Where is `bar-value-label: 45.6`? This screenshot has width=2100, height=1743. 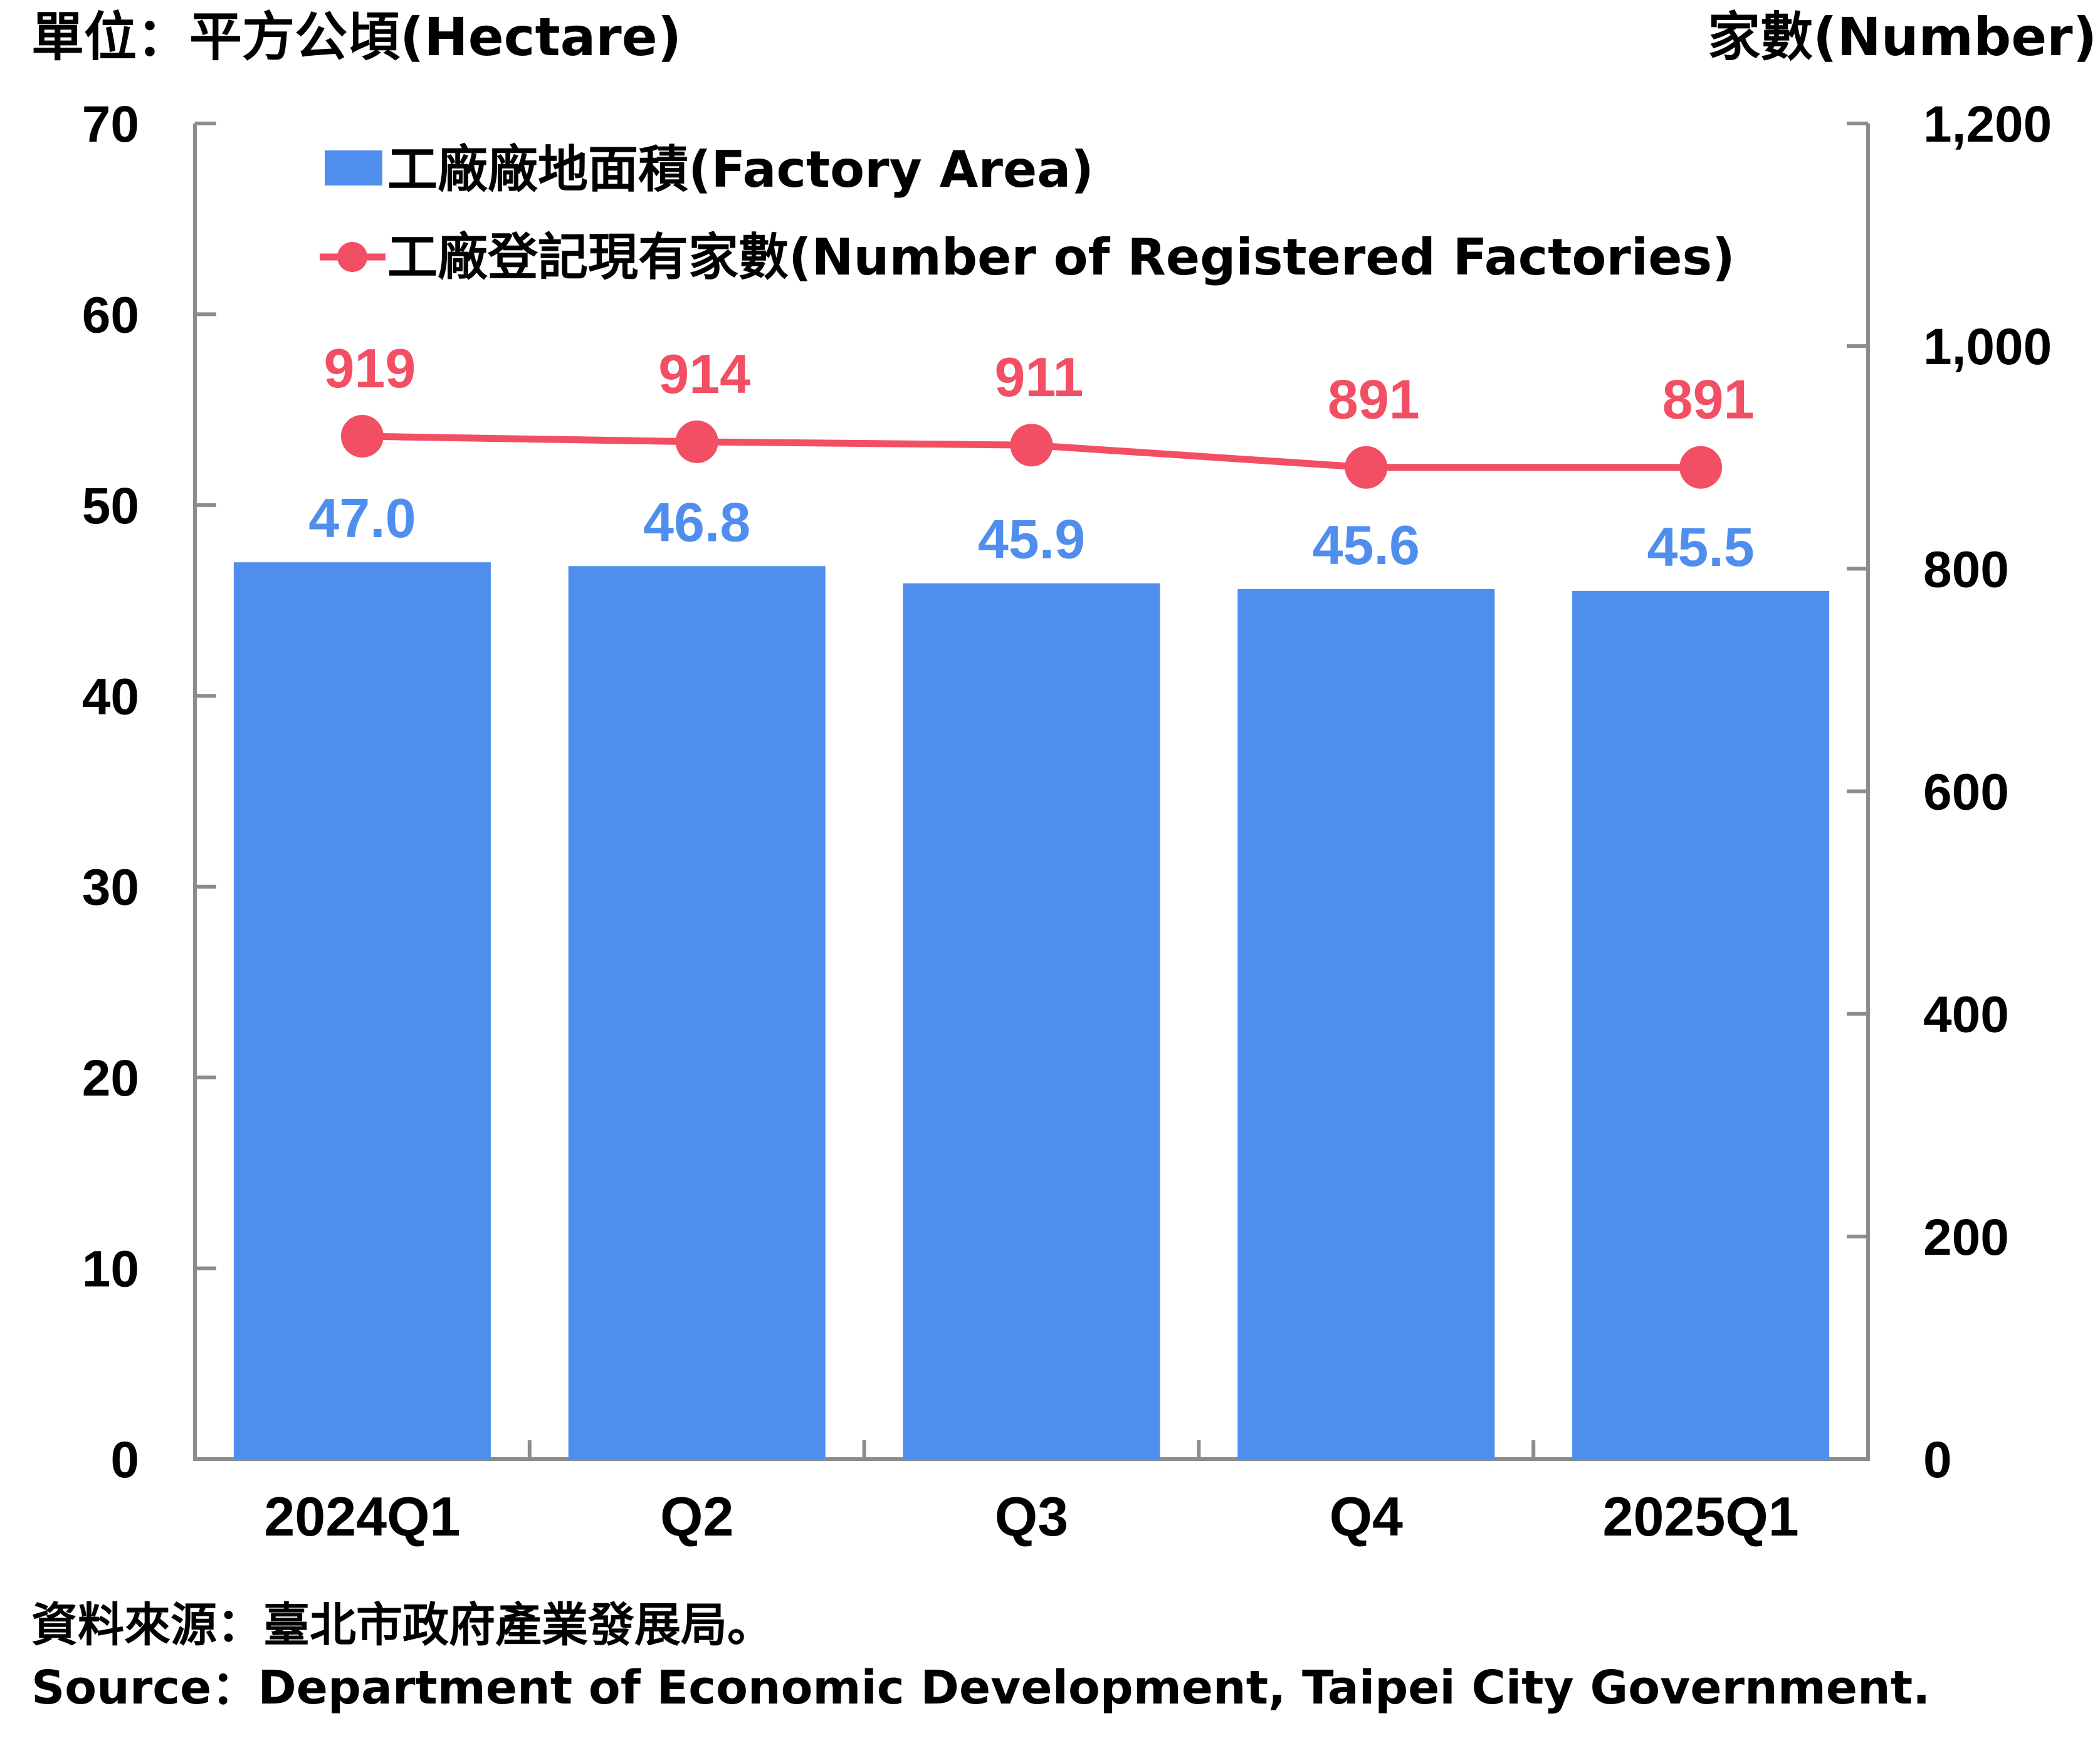 bar-value-label: 45.6 is located at coordinates (1367, 545).